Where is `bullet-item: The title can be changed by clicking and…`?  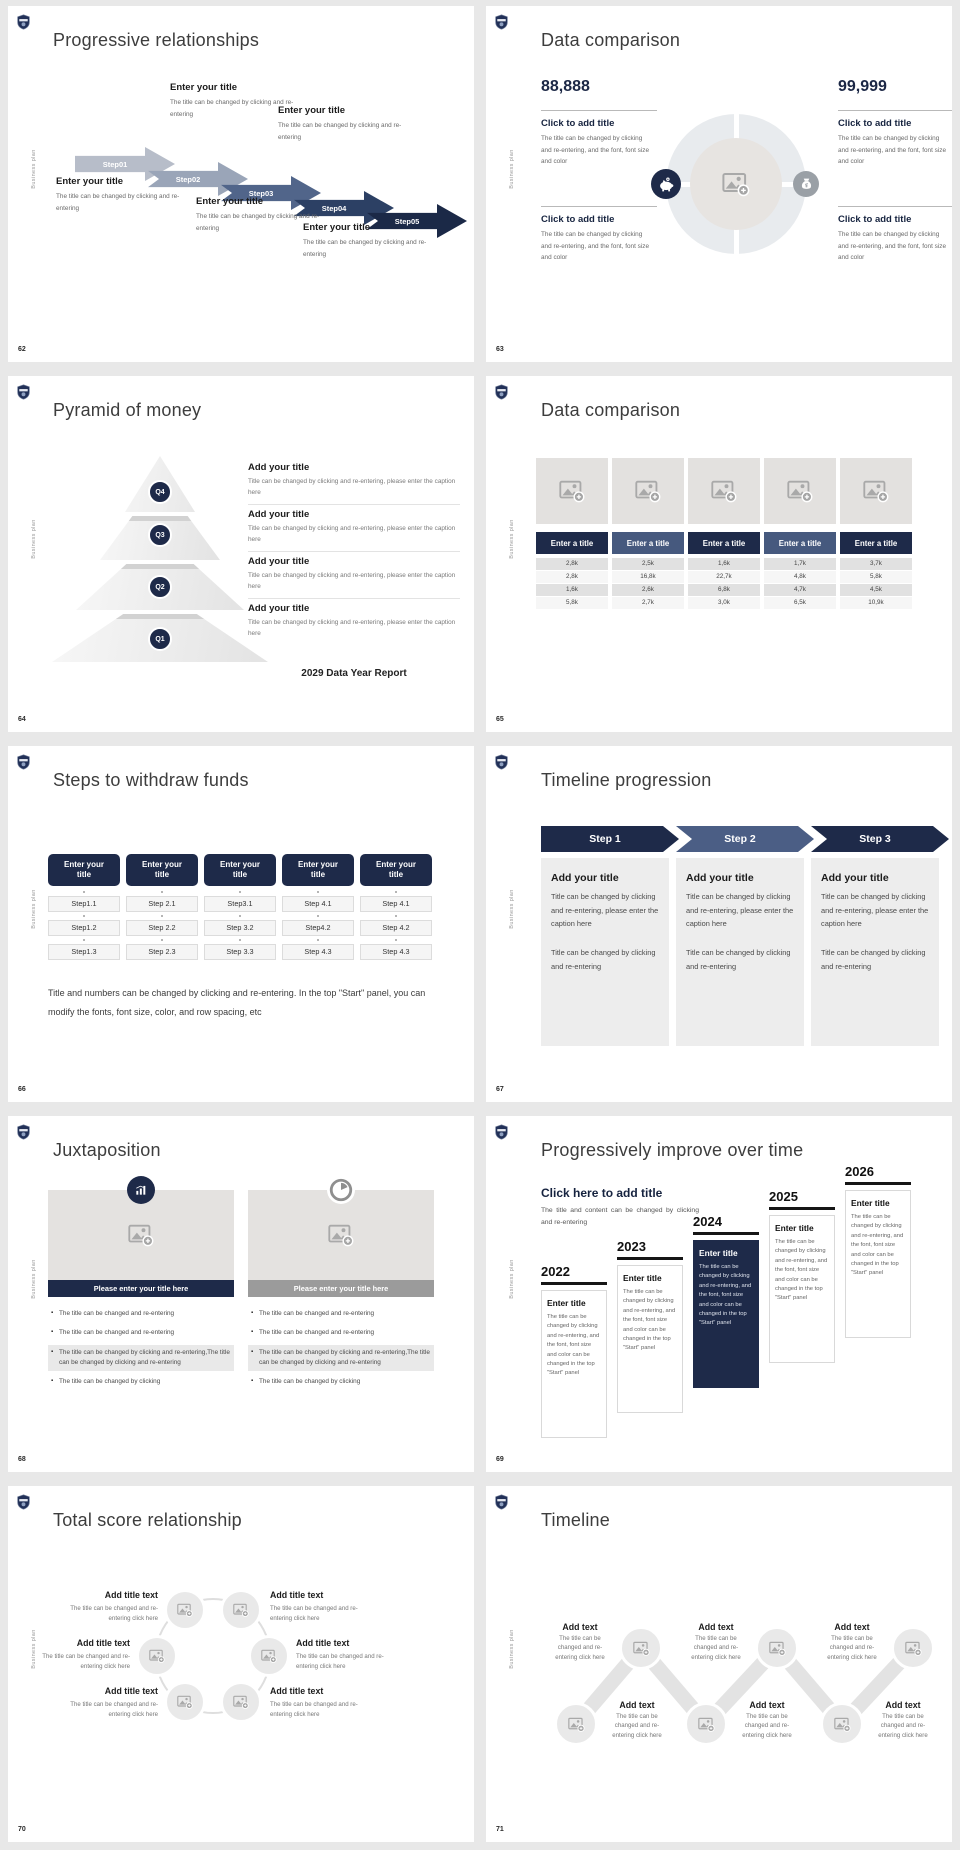
bullet-item: The title can be changed by clicking and… is located at coordinates (341, 1357).